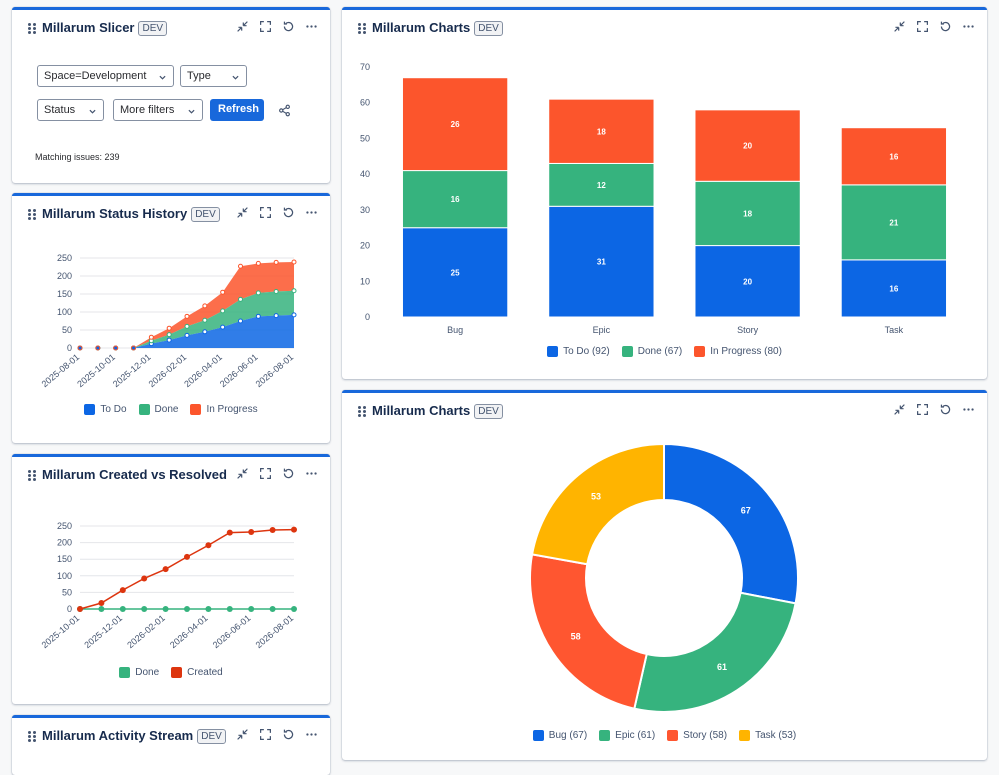  I want to click on legend-item-todo: To Do (92), so click(578, 351).